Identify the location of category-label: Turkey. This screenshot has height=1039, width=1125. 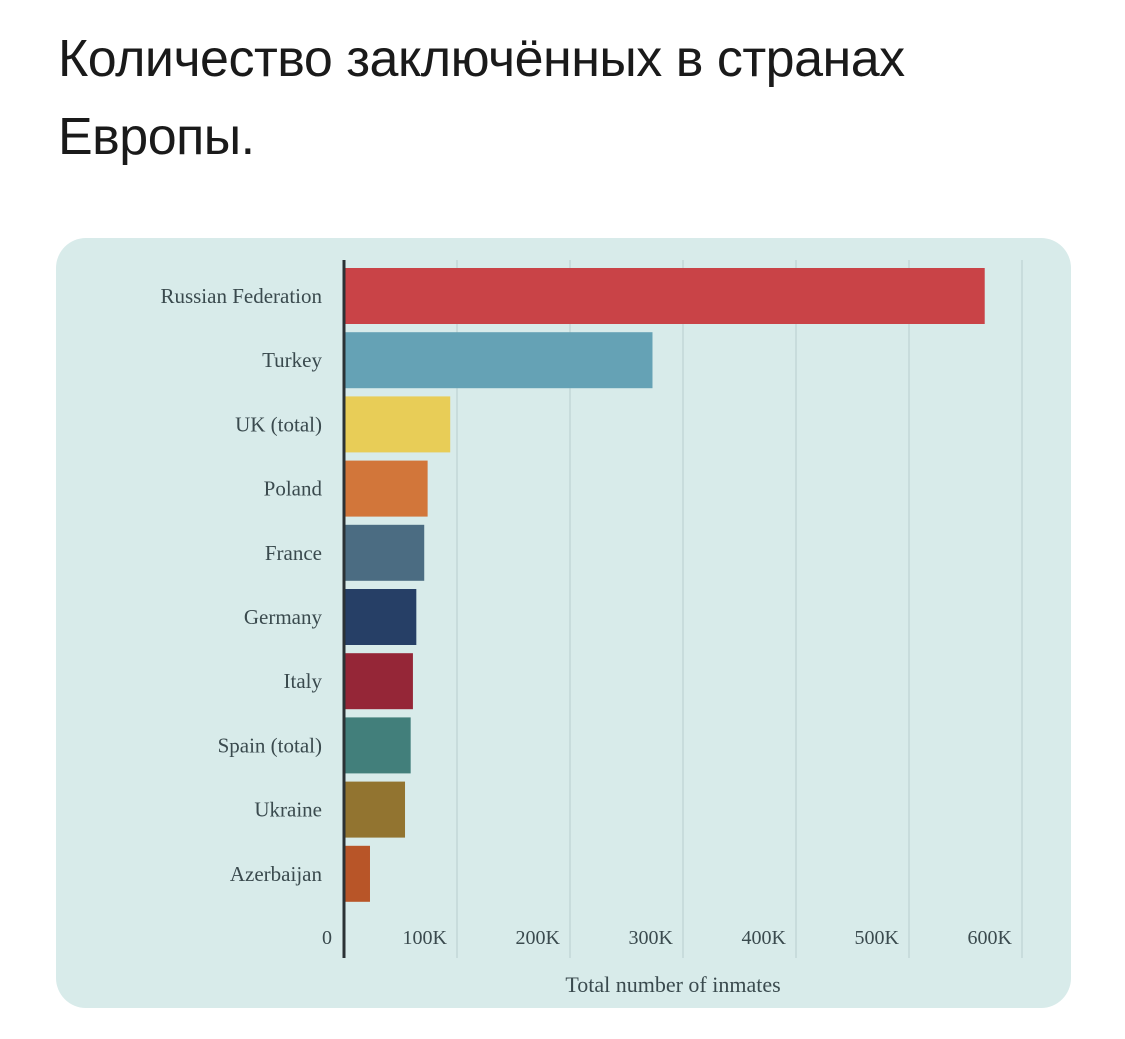
(292, 360).